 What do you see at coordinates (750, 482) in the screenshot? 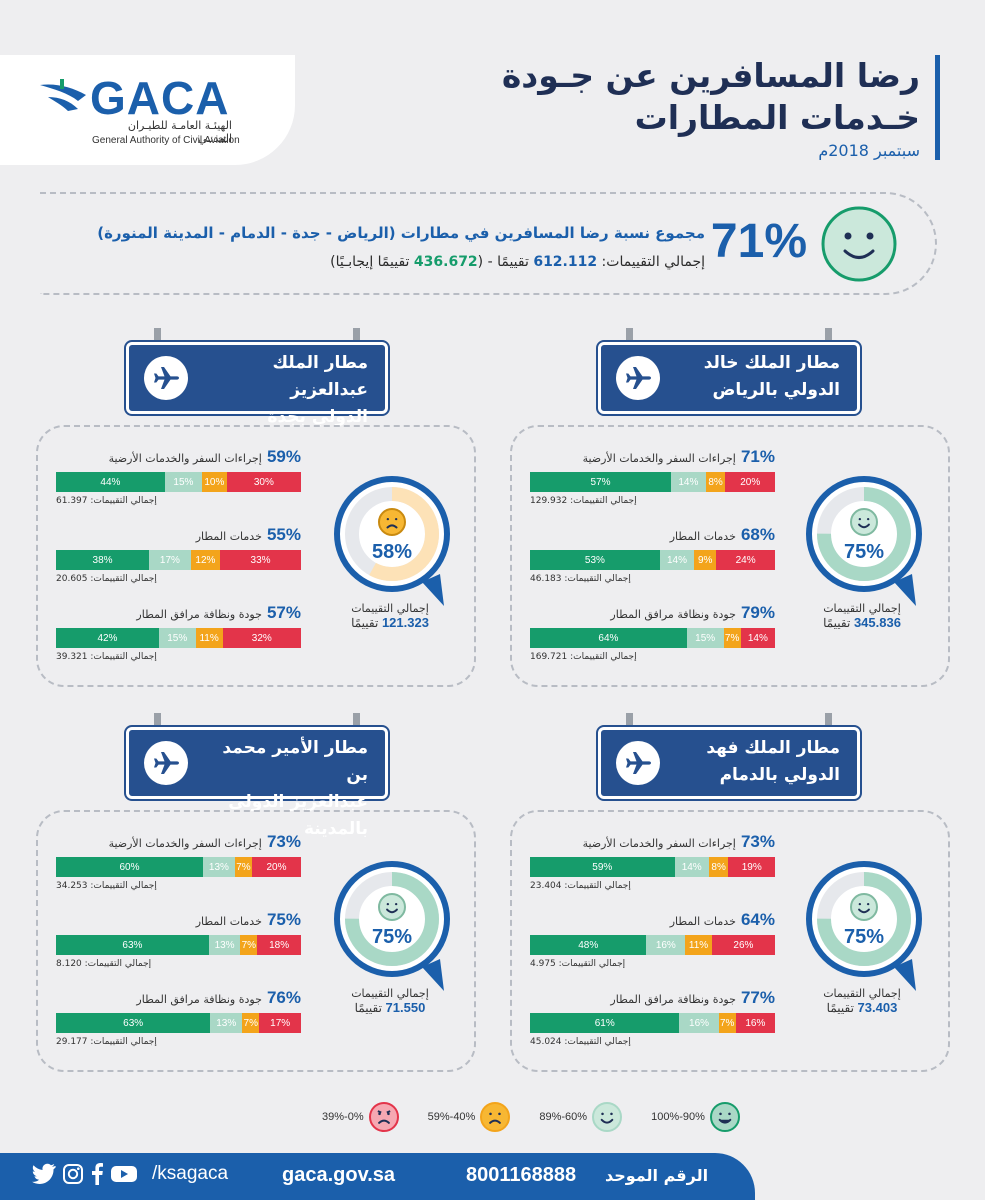
I see `bar-segment-red: 20%` at bounding box center [750, 482].